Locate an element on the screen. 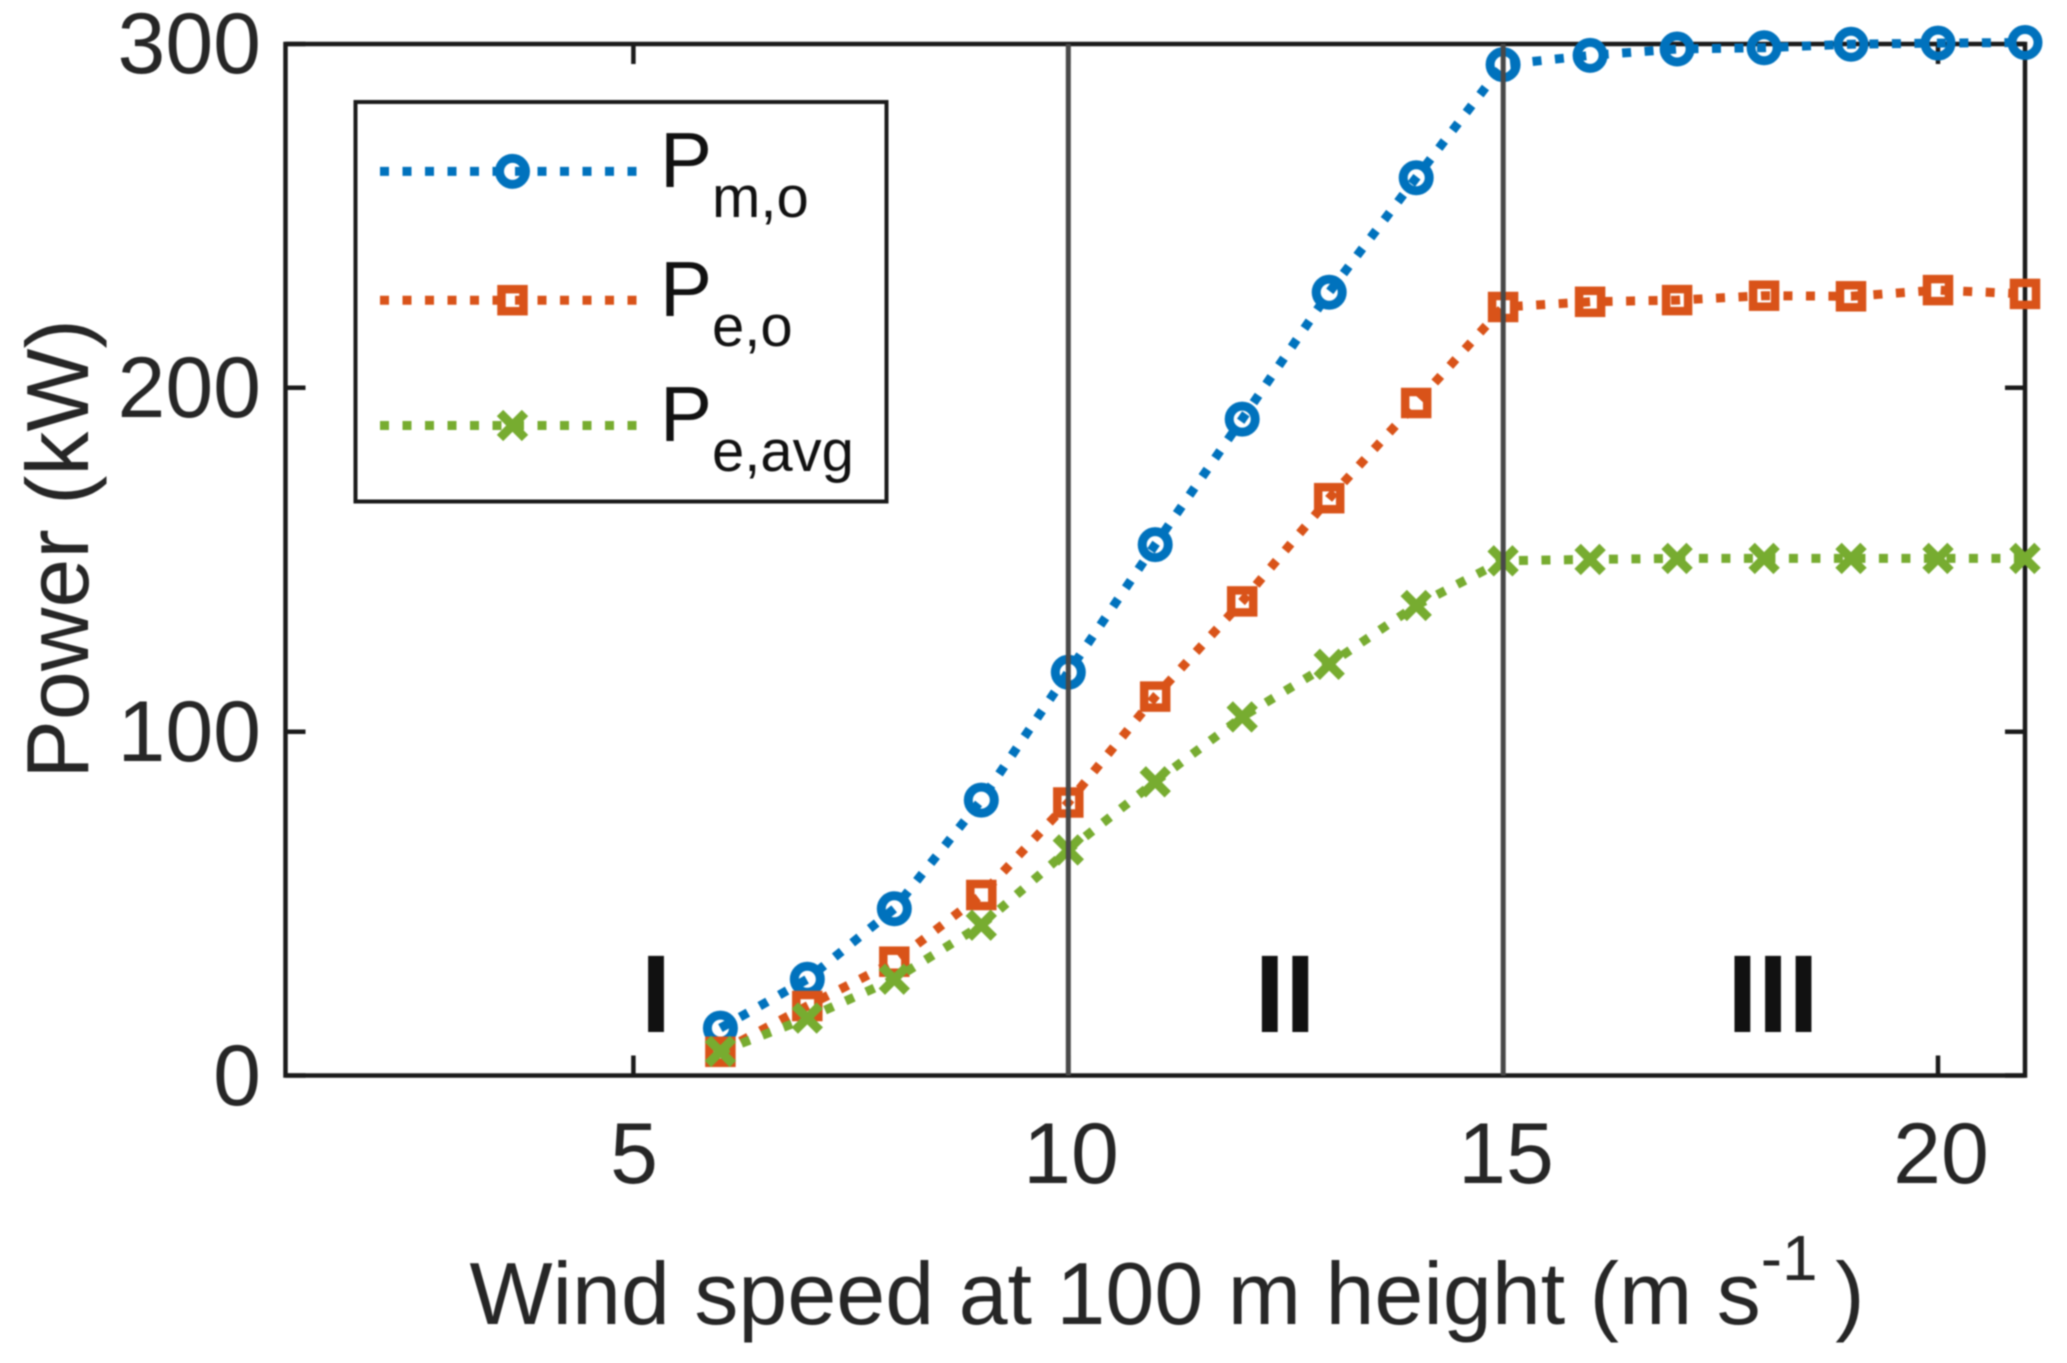  svg-text: I is located at coordinates (656, 994).